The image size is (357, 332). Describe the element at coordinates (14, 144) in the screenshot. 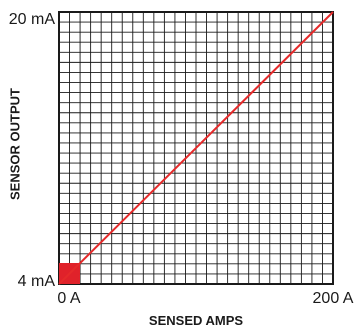

I see `y-axis-title: SENSOR OUTPUT` at that location.